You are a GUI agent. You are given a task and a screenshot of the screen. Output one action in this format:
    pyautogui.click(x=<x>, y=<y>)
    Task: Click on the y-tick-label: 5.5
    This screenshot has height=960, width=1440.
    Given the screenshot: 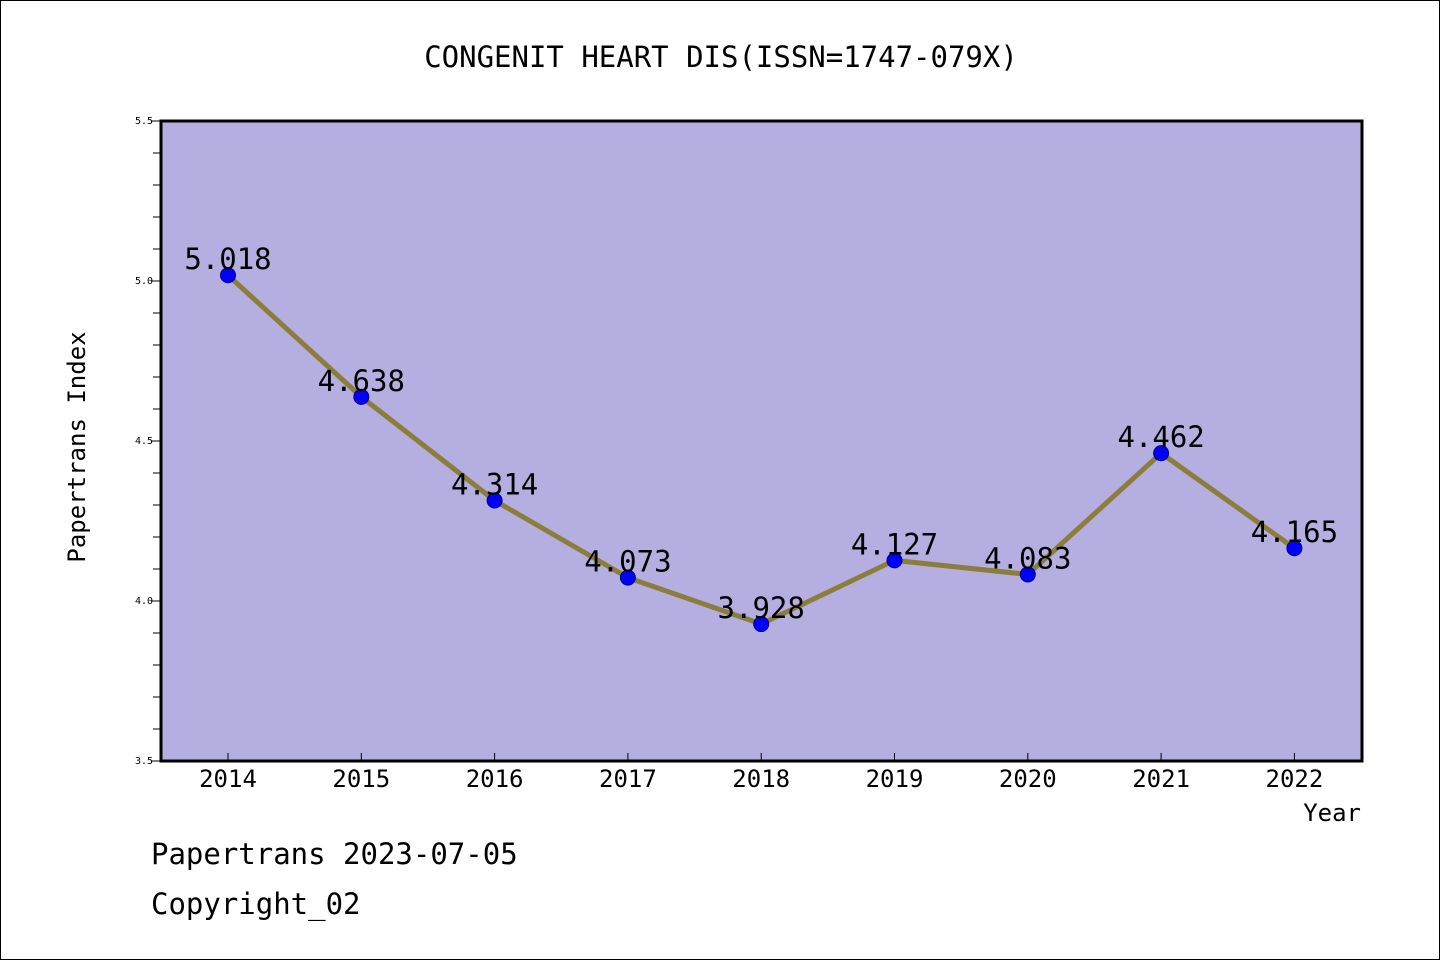 What is the action you would take?
    pyautogui.click(x=144, y=121)
    